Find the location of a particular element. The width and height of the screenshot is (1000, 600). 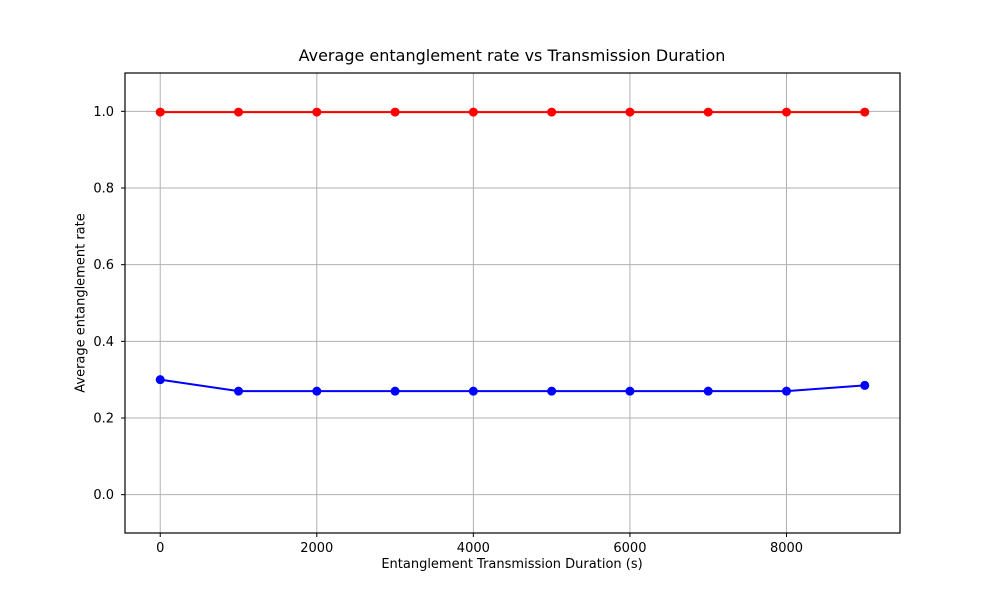

y-tick-label: 1.0 is located at coordinates (103, 112).